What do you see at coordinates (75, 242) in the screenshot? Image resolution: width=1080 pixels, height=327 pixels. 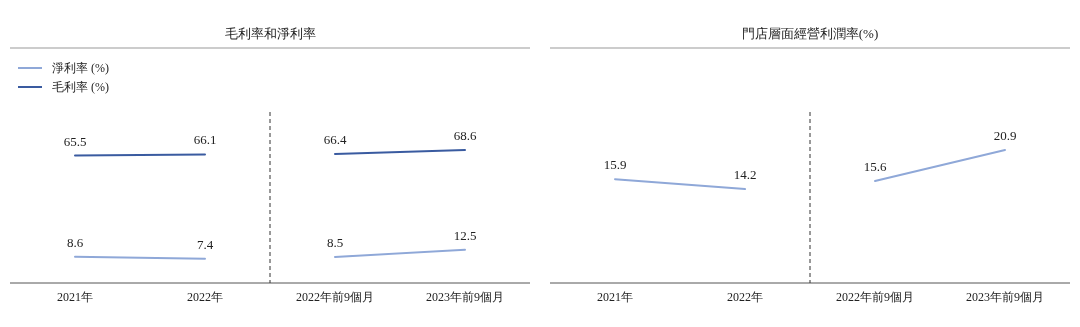 I see `data-label: 8.6` at bounding box center [75, 242].